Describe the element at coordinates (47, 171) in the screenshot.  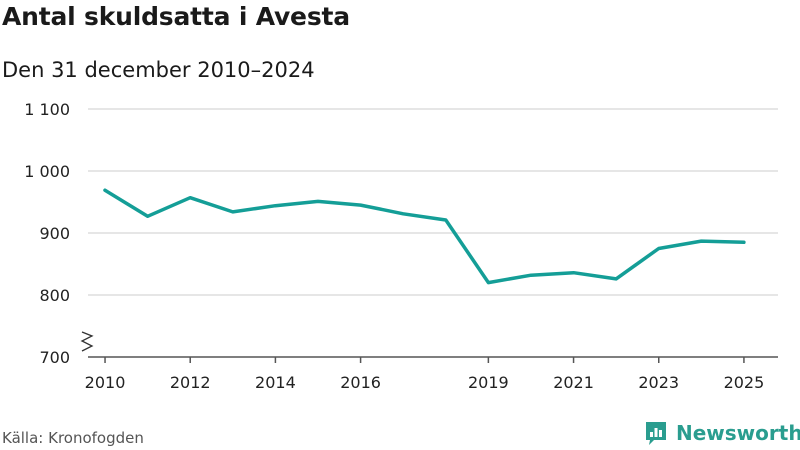
I see `y-tick-label-1000: 1 000` at that location.